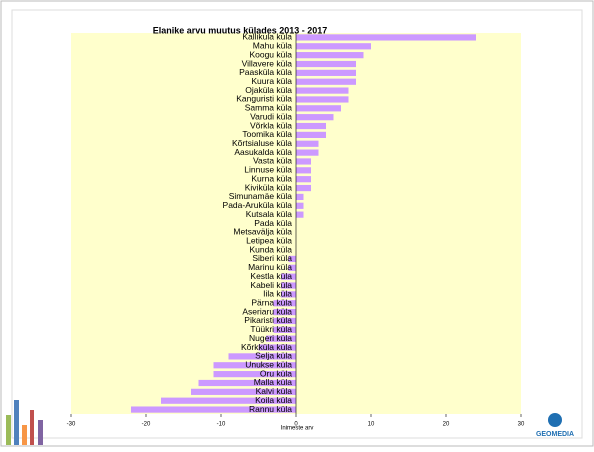  I want to click on y-tick-label: Iila küla, so click(277, 294).